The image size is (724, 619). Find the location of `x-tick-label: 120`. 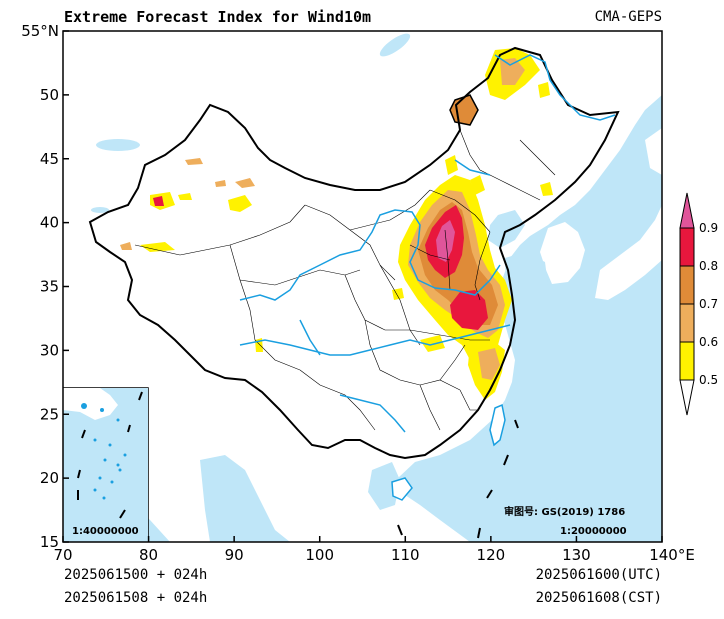

x-tick-label: 120 is located at coordinates (491, 555).